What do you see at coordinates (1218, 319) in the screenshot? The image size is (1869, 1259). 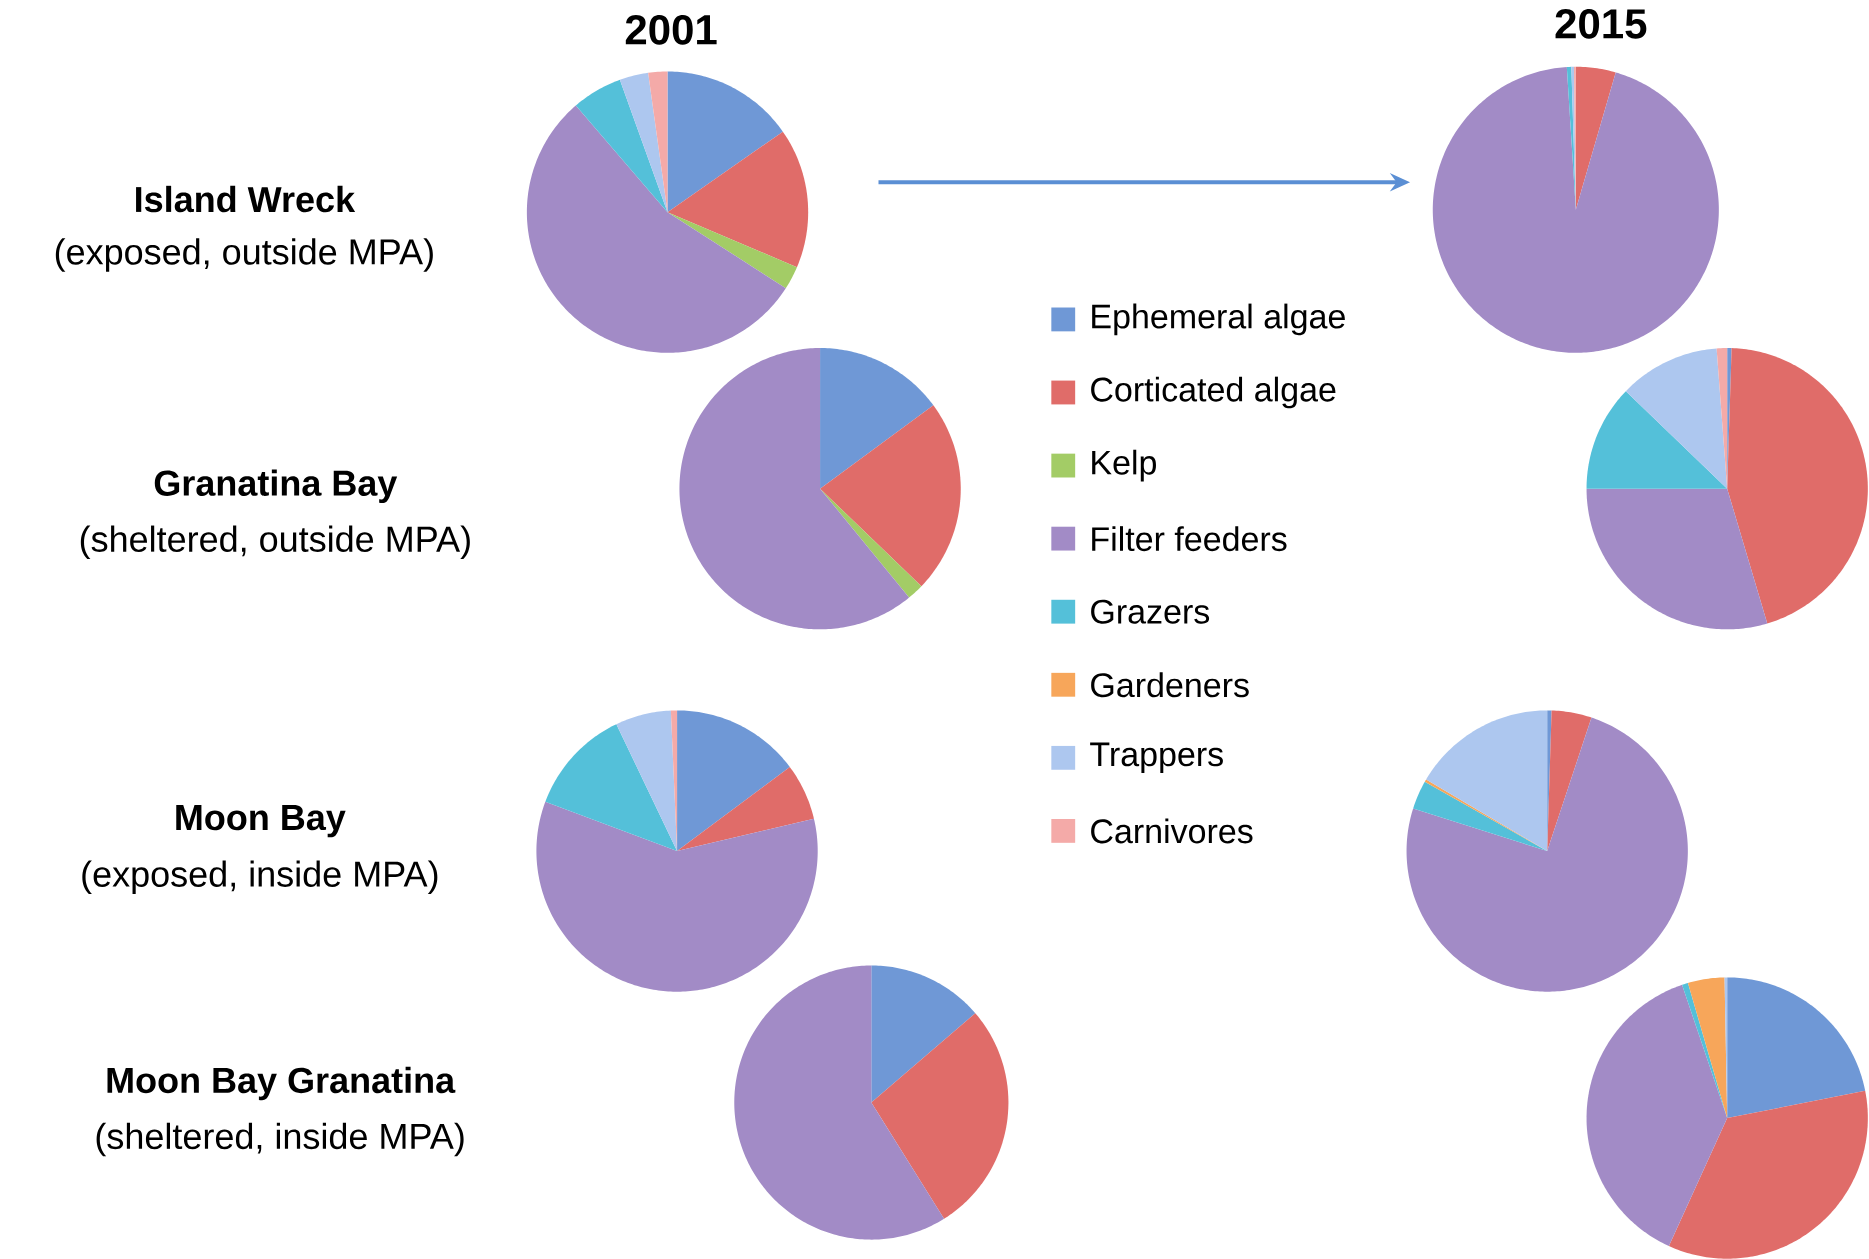 I see `legend-label: Ephemeral algae` at bounding box center [1218, 319].